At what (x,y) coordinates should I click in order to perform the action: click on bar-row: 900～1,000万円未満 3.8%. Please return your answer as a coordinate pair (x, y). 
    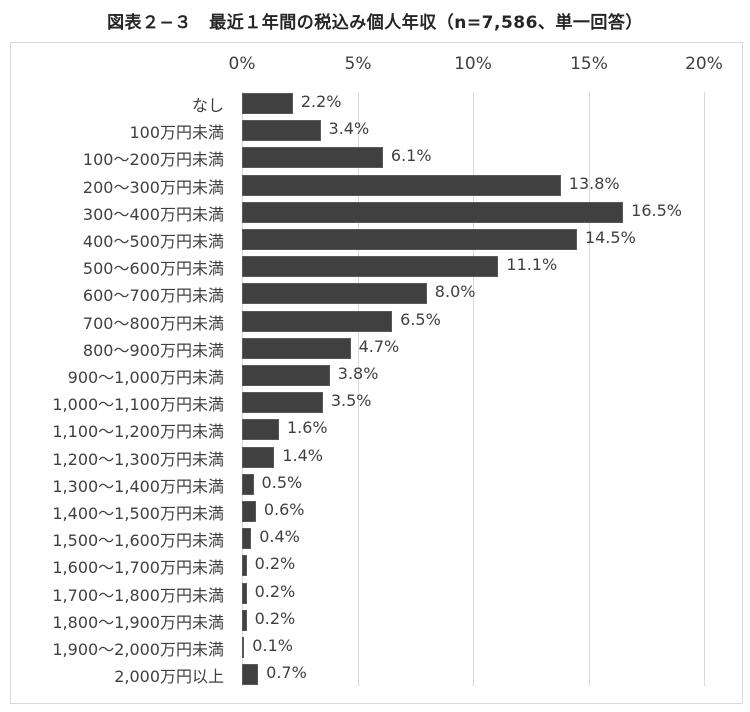
    Looking at the image, I should click on (375, 375).